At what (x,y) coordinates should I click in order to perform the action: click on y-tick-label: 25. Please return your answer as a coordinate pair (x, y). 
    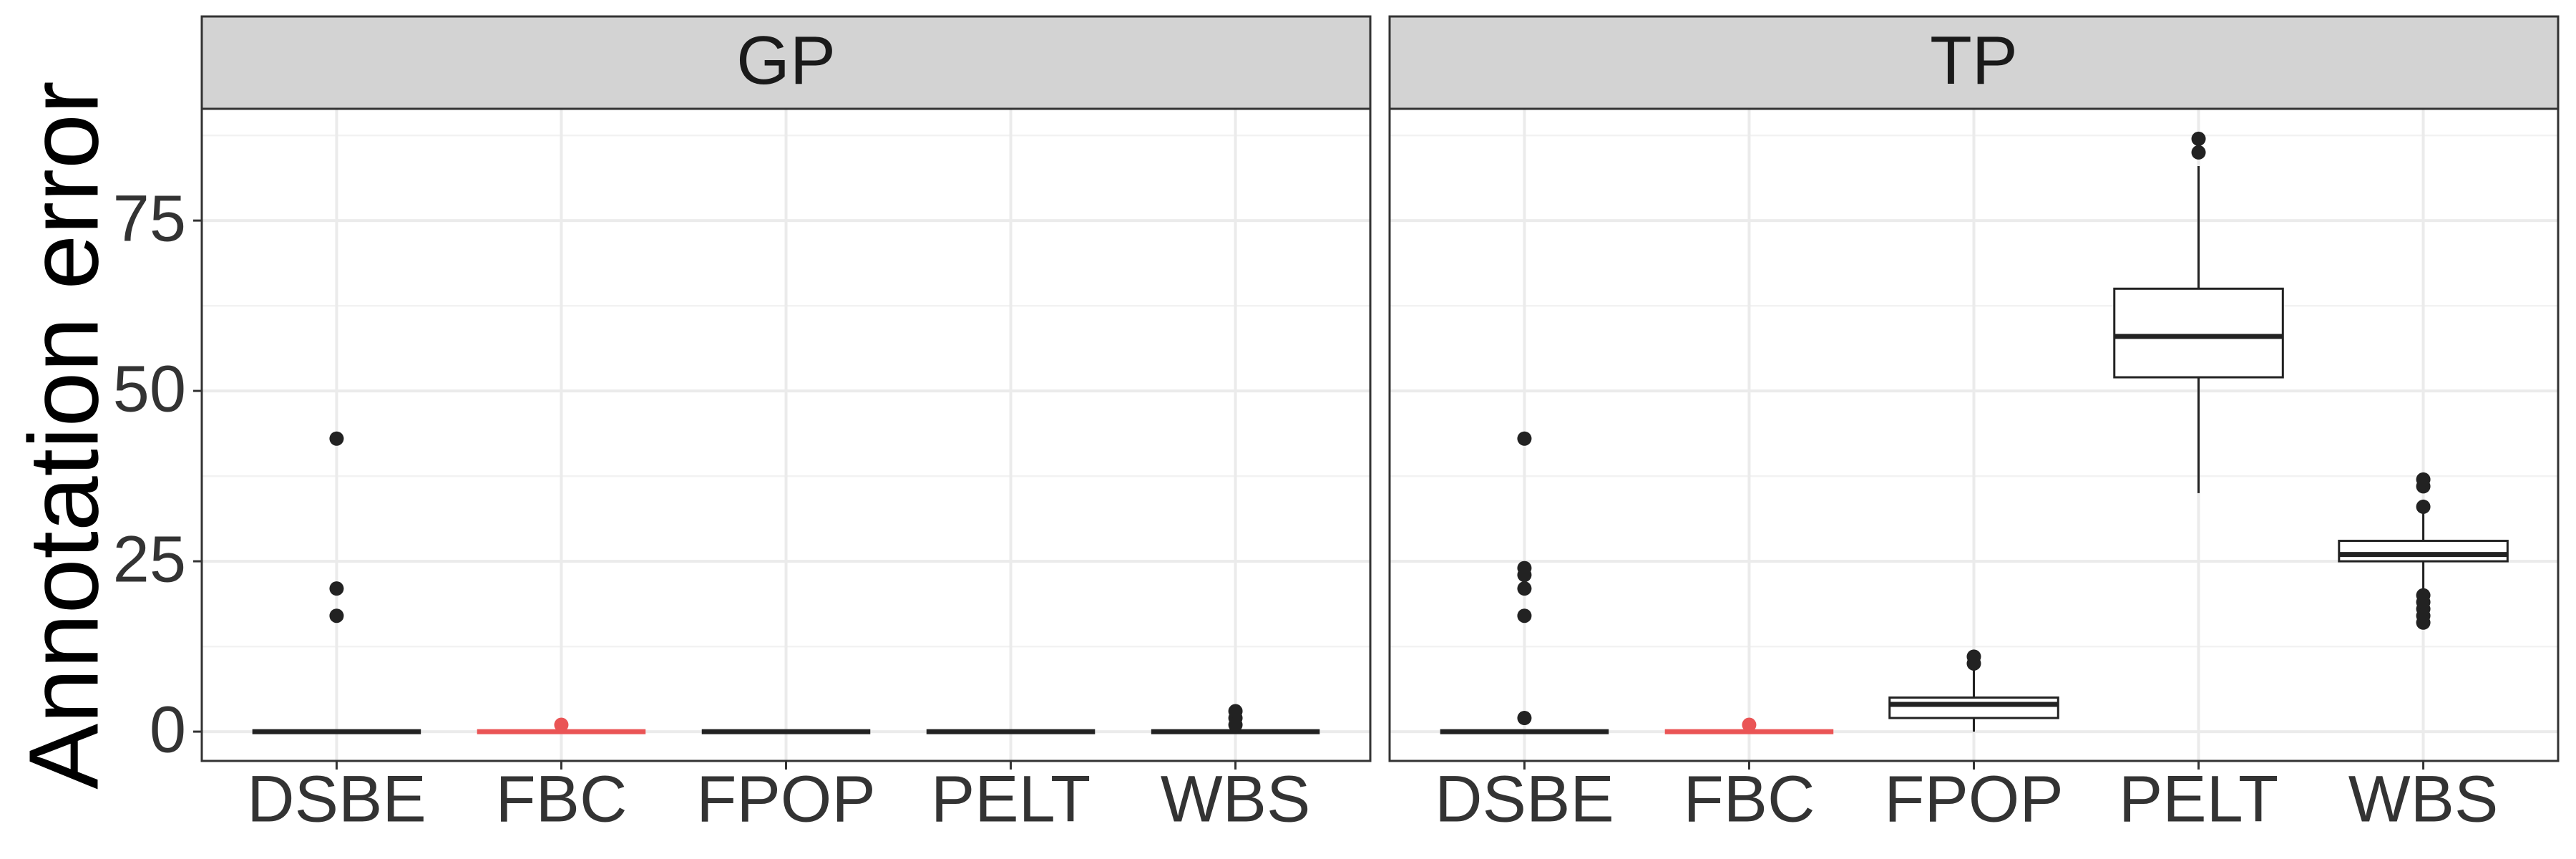
    Looking at the image, I should click on (149, 559).